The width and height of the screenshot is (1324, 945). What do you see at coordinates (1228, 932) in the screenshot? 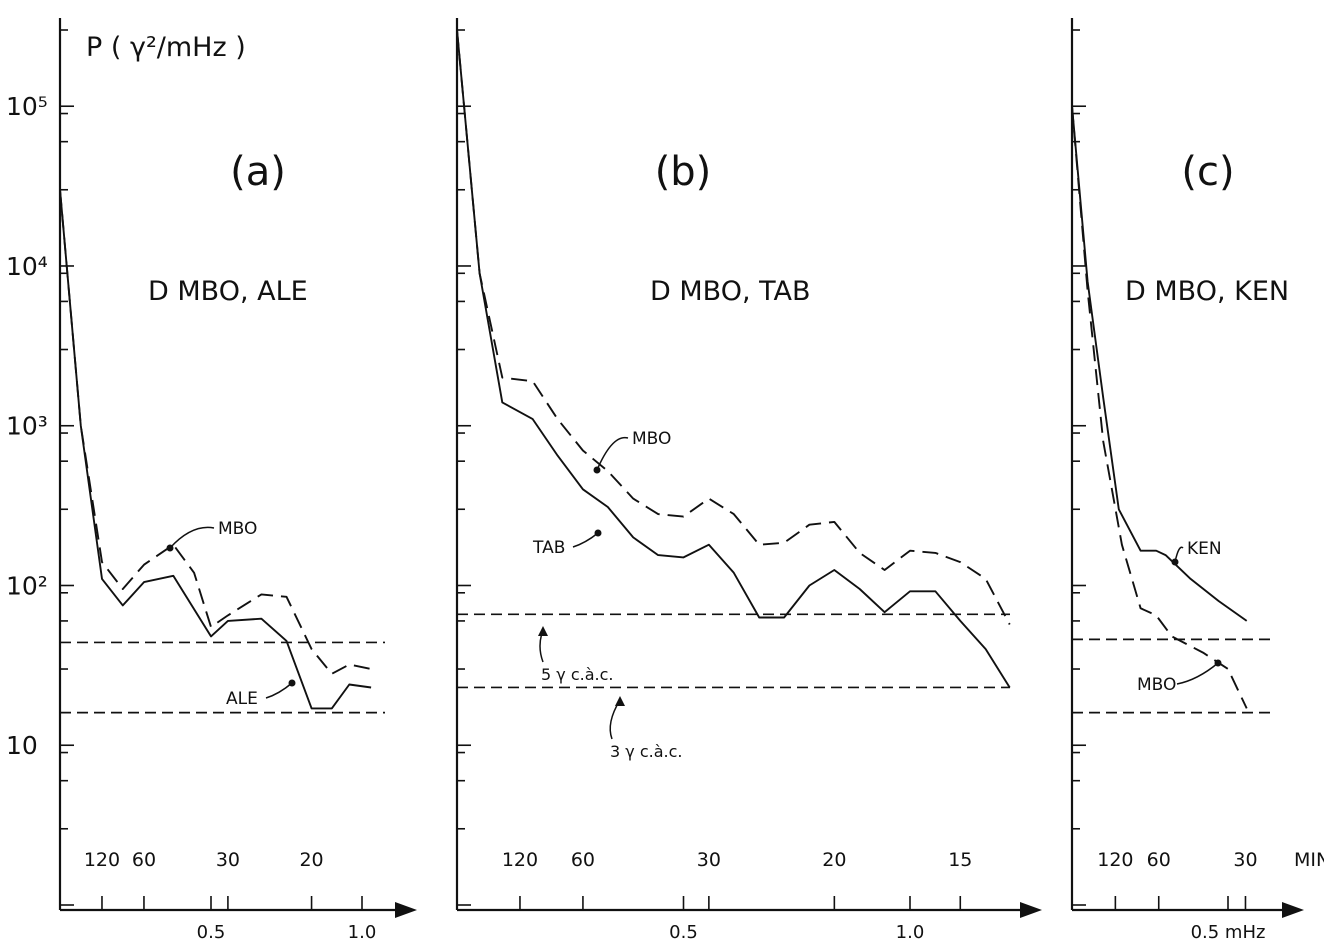
I see `x-tick-label: 0.5 mHz` at bounding box center [1228, 932].